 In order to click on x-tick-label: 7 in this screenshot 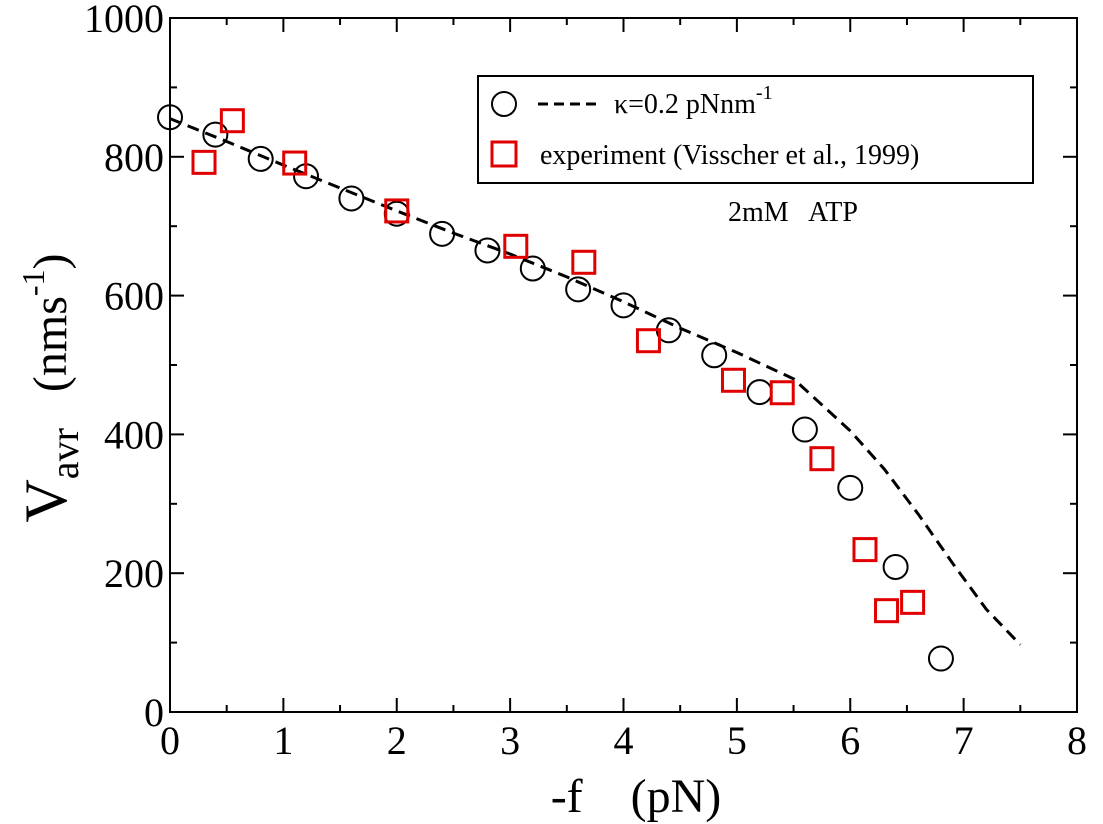, I will do `click(964, 740)`.